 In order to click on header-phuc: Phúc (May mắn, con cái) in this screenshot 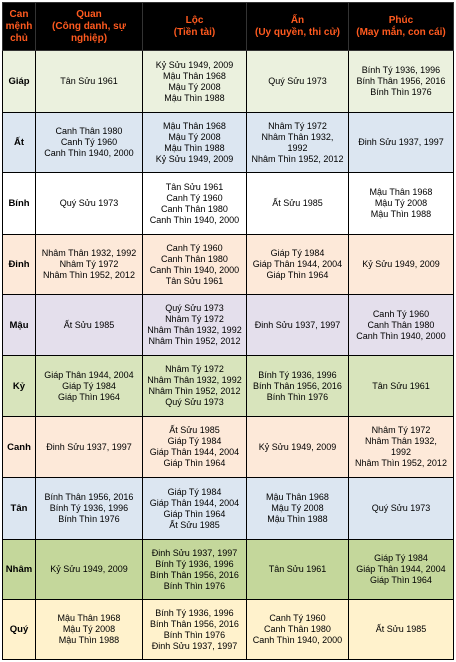, I will do `click(401, 26)`.